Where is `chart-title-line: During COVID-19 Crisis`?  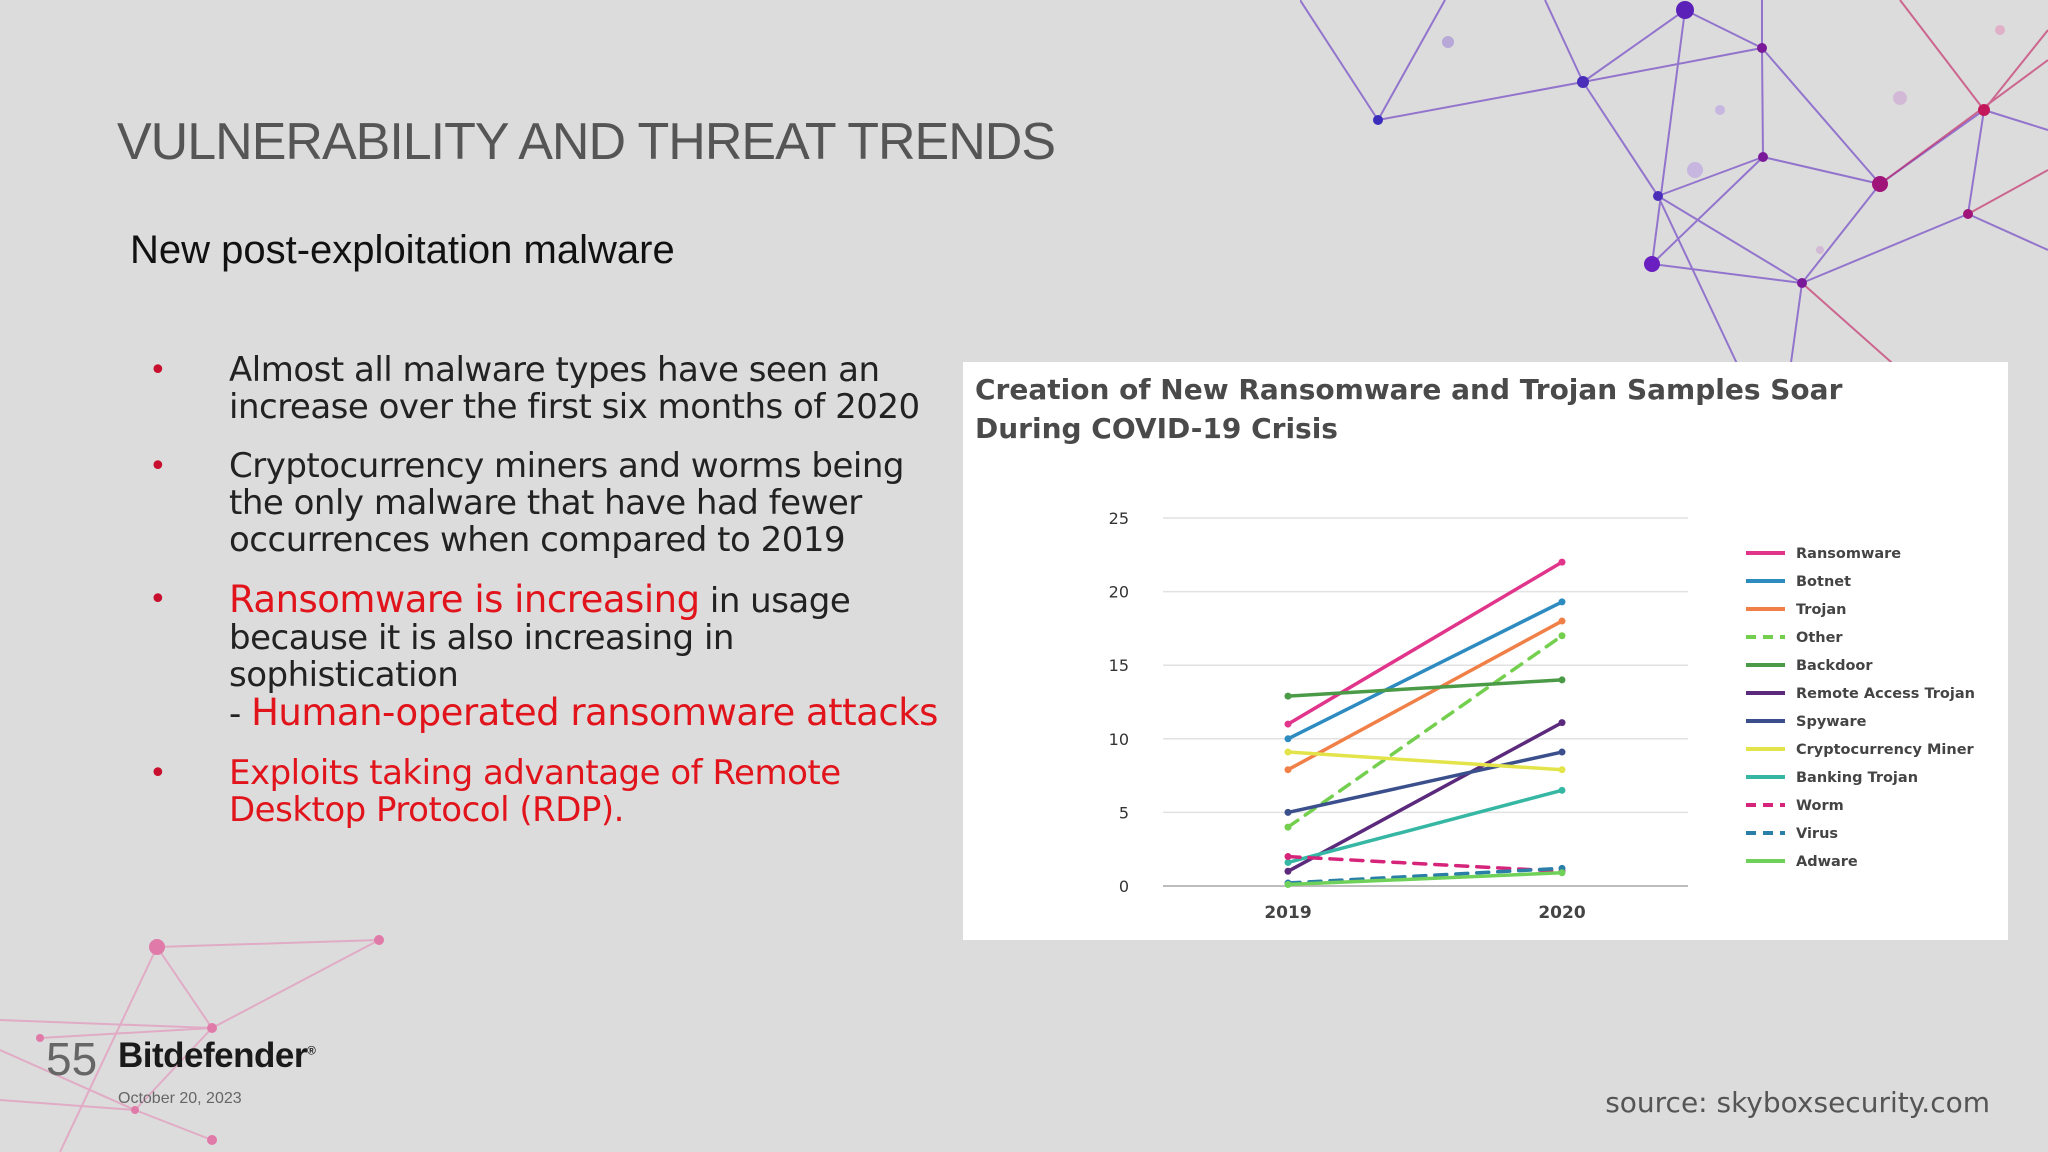
chart-title-line: During COVID-19 Crisis is located at coordinates (1156, 428).